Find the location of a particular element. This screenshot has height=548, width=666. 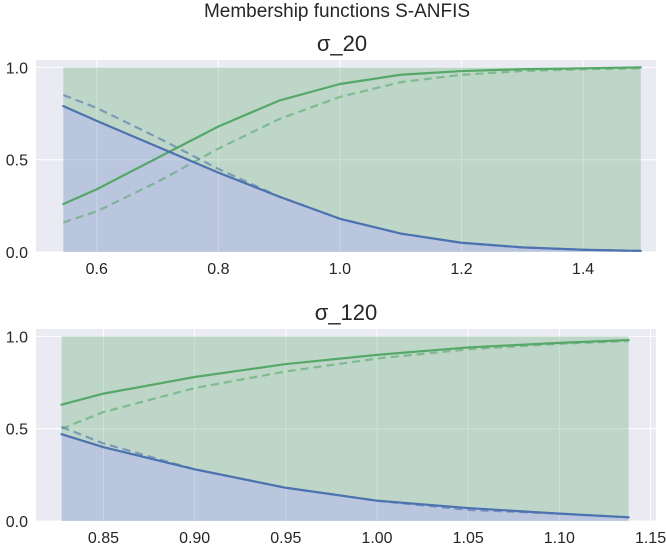

subplot-1-title: σ_20 is located at coordinates (342, 43).